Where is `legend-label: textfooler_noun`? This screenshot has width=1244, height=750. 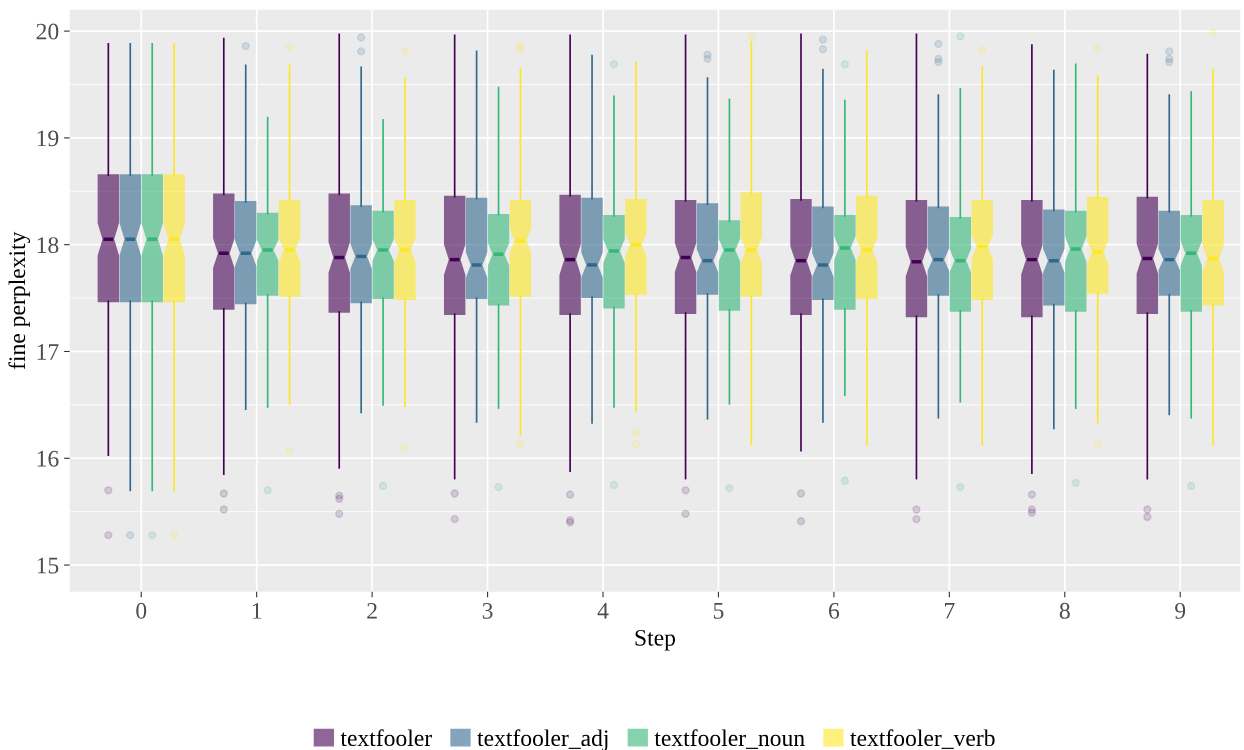 legend-label: textfooler_noun is located at coordinates (729, 739).